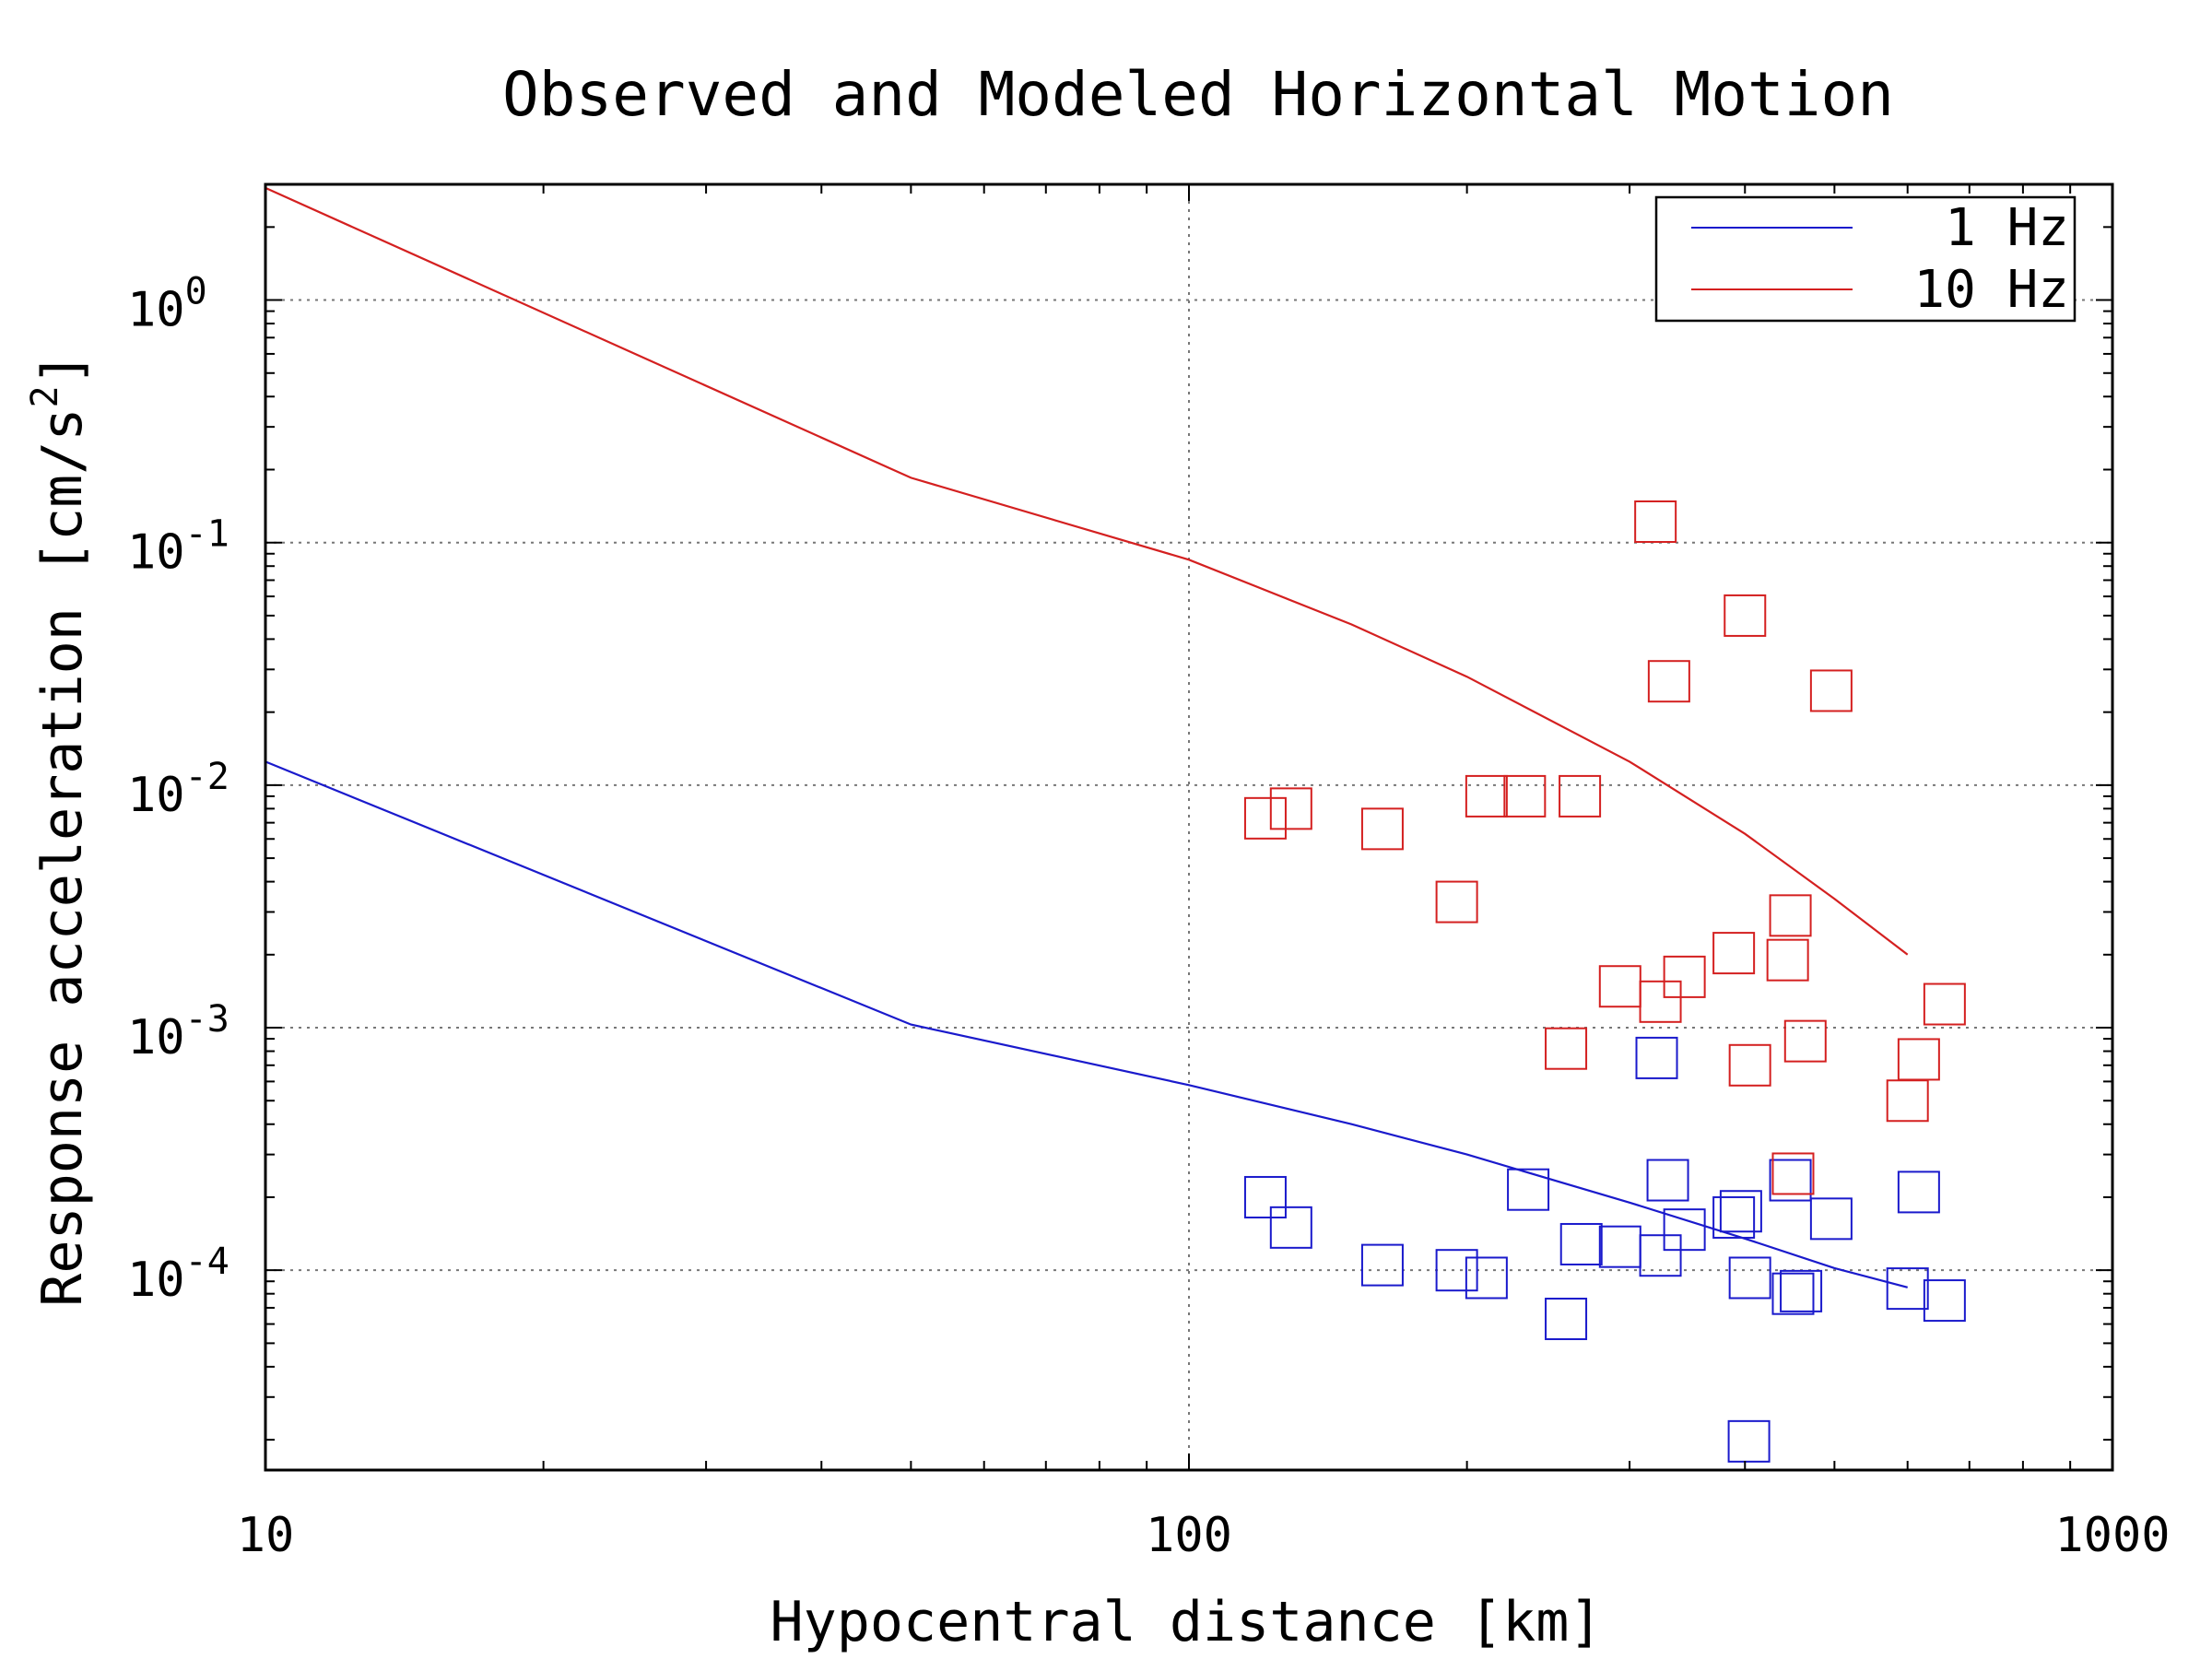  I want to click on x-tick-label-2: 1000, so click(2112, 1535).